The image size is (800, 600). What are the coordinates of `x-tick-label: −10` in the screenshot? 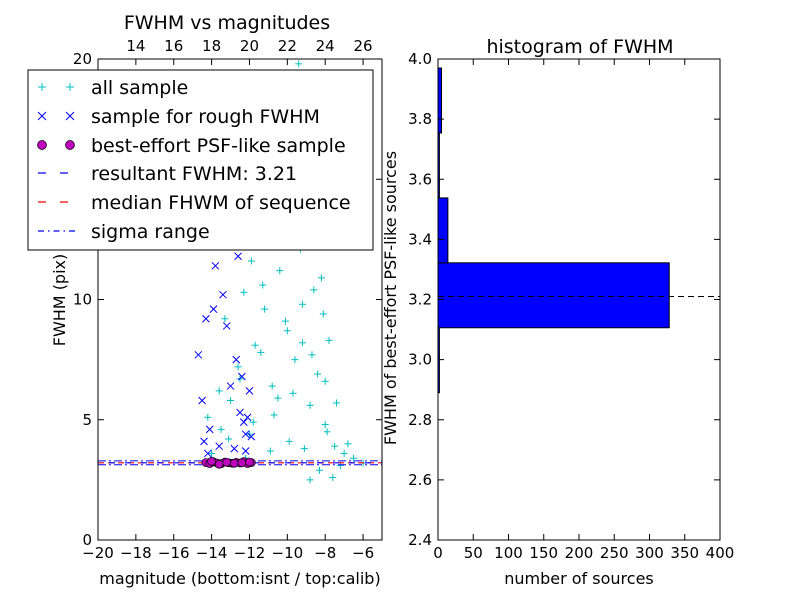 It's located at (288, 553).